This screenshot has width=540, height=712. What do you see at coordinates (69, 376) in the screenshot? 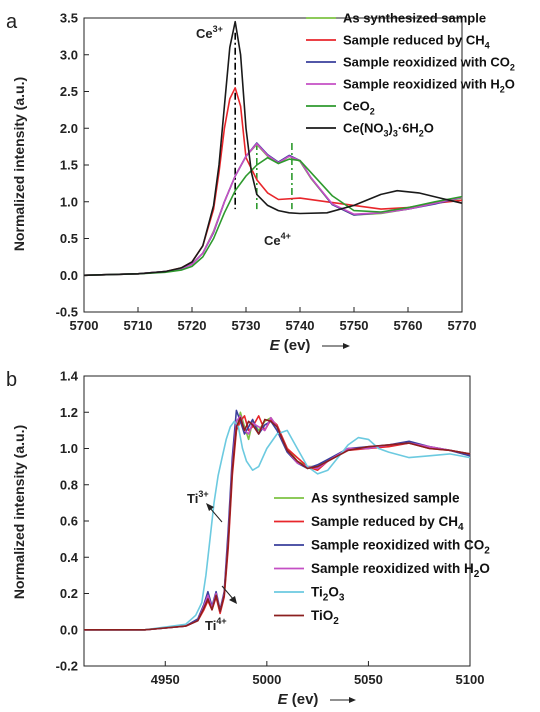
I see `y-tick-label: 1.4` at bounding box center [69, 376].